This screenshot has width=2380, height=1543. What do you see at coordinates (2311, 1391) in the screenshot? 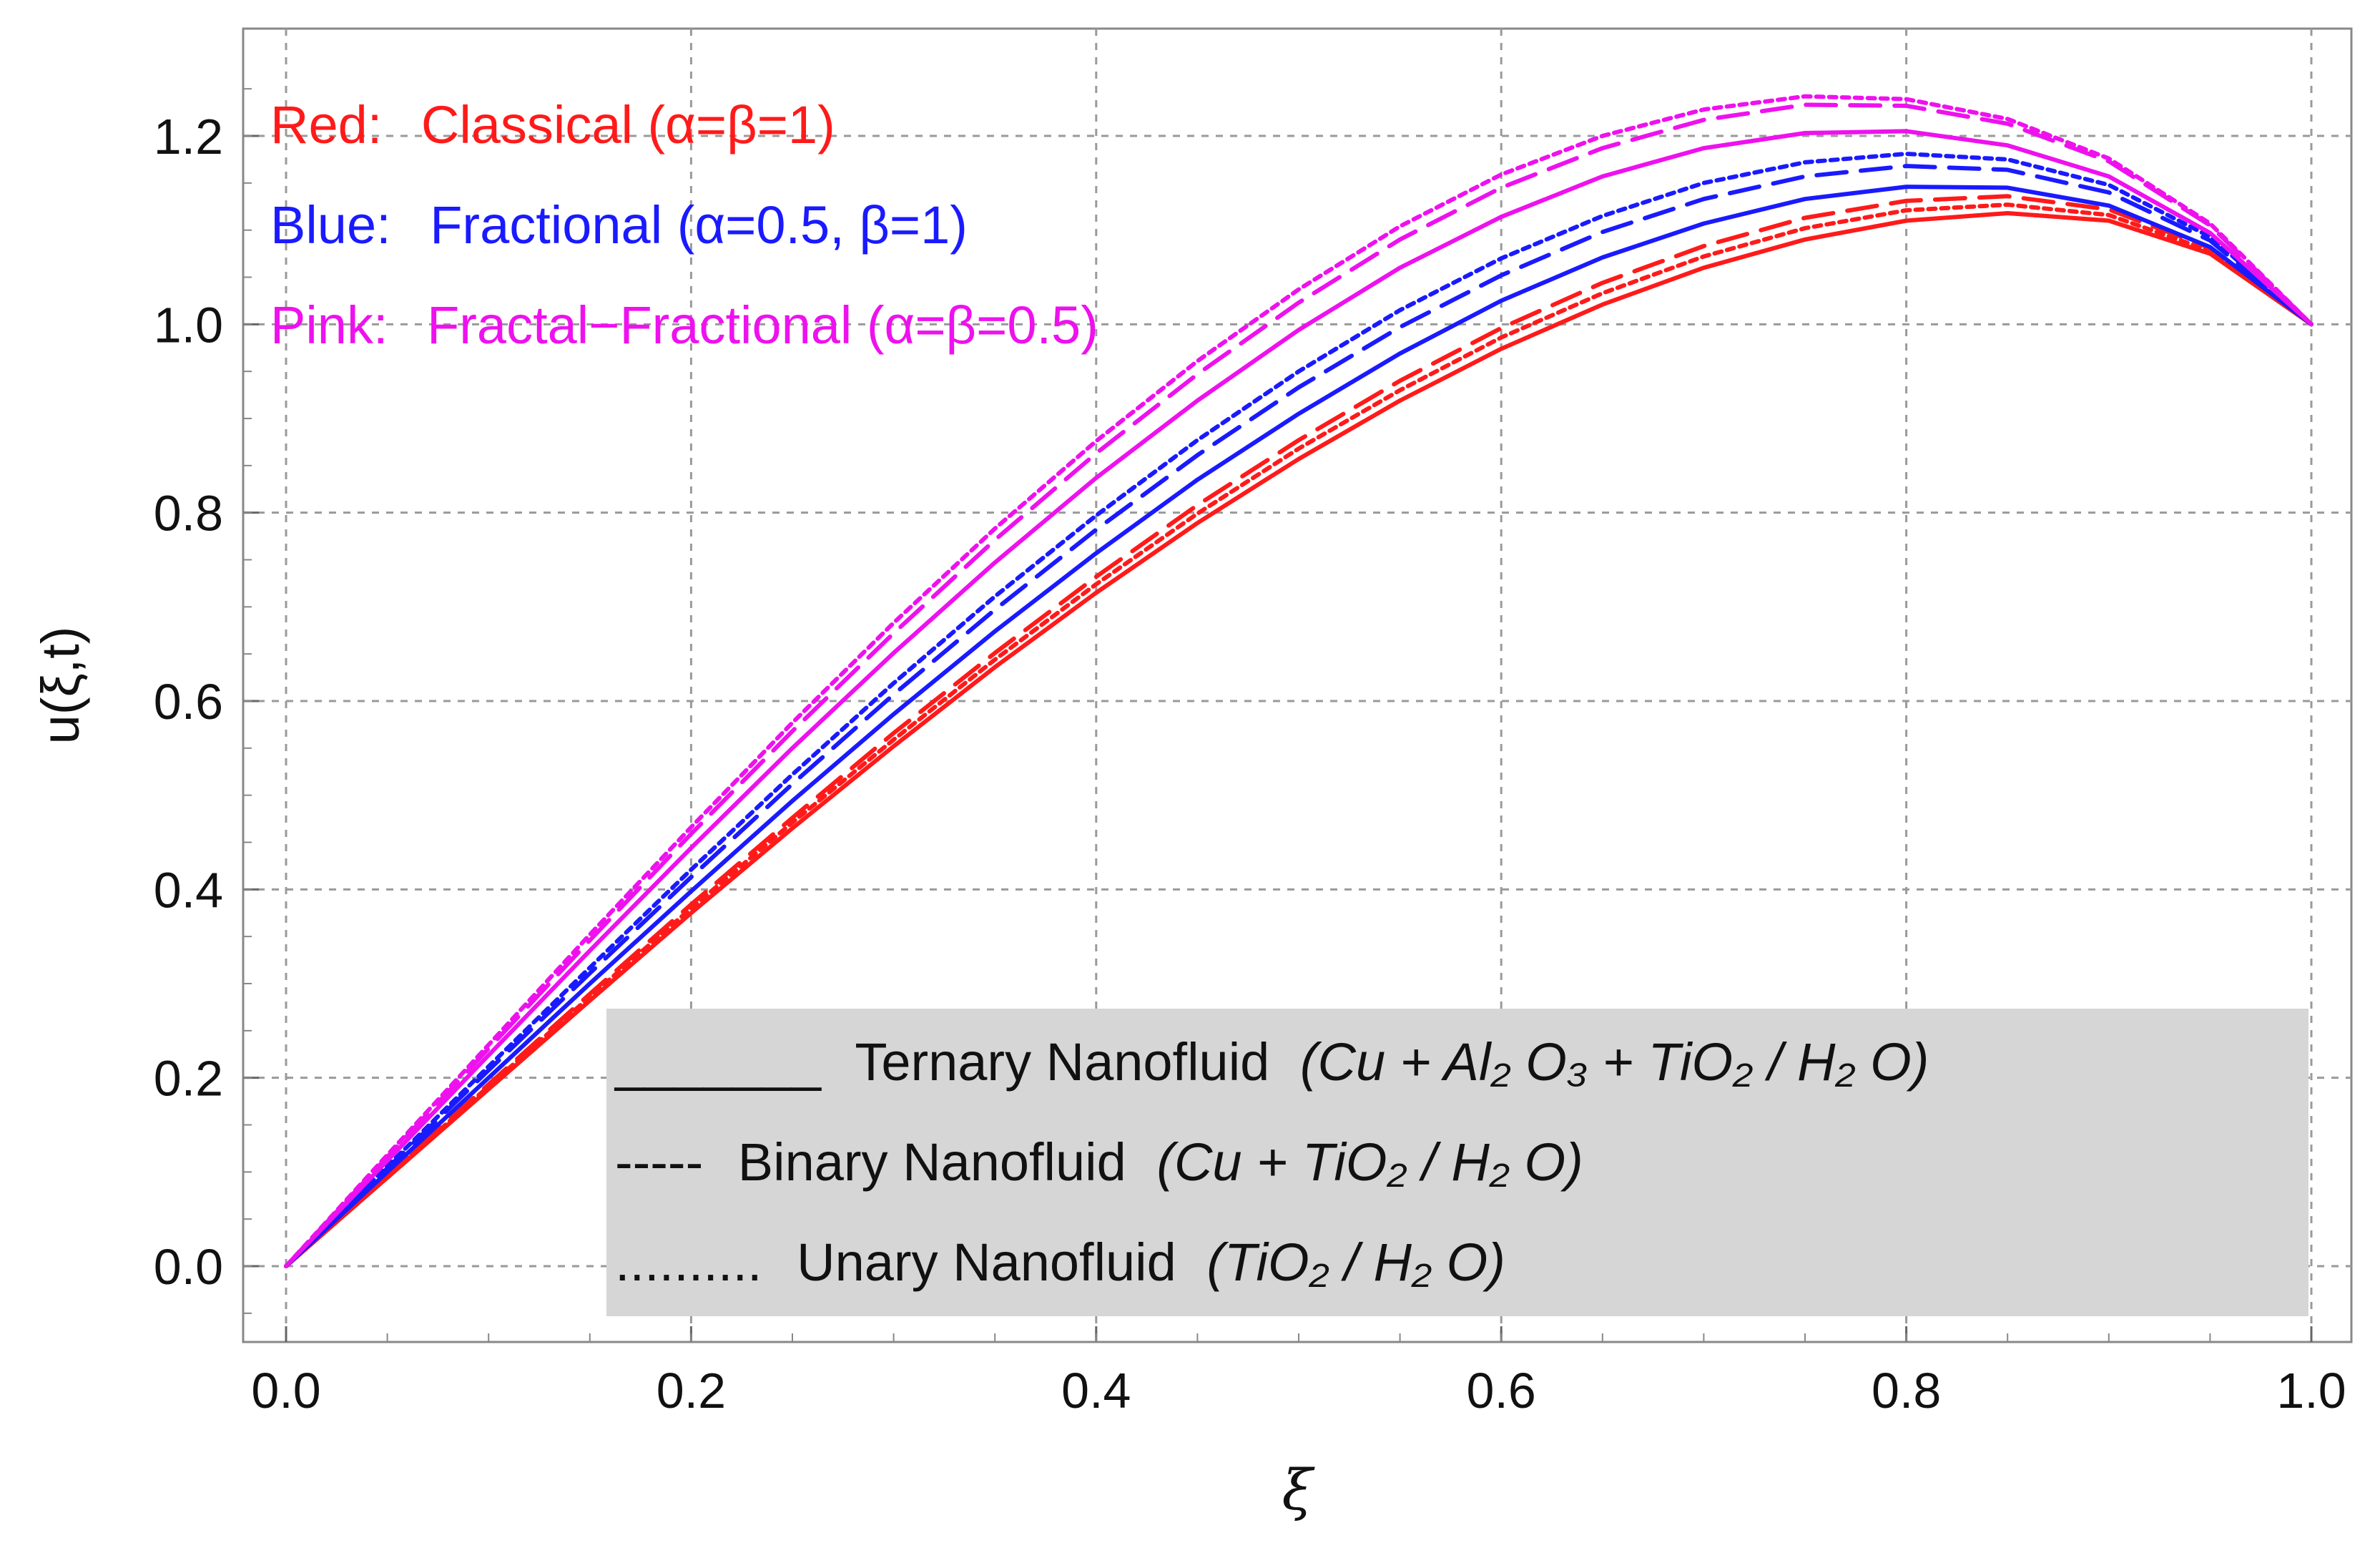
I see `x-tick-label: 1.0` at bounding box center [2311, 1391].